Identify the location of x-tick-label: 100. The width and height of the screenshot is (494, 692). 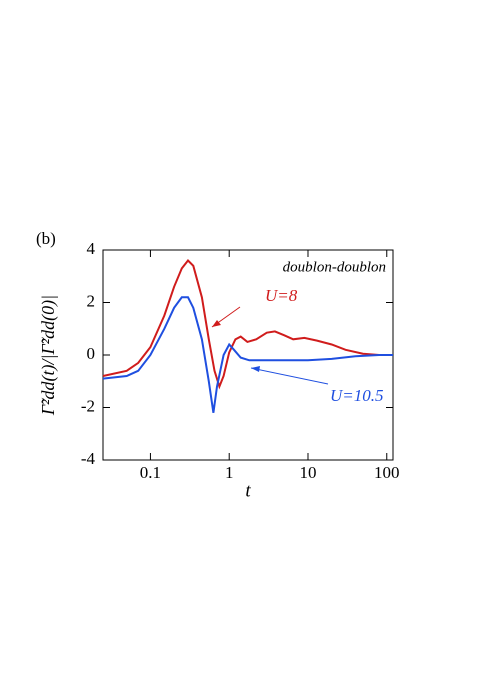
(387, 472).